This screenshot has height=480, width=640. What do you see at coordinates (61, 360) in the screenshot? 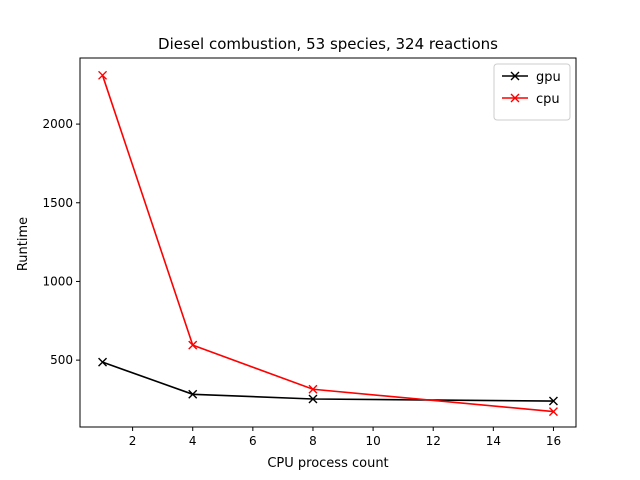
I see `y-tick-label: 500` at bounding box center [61, 360].